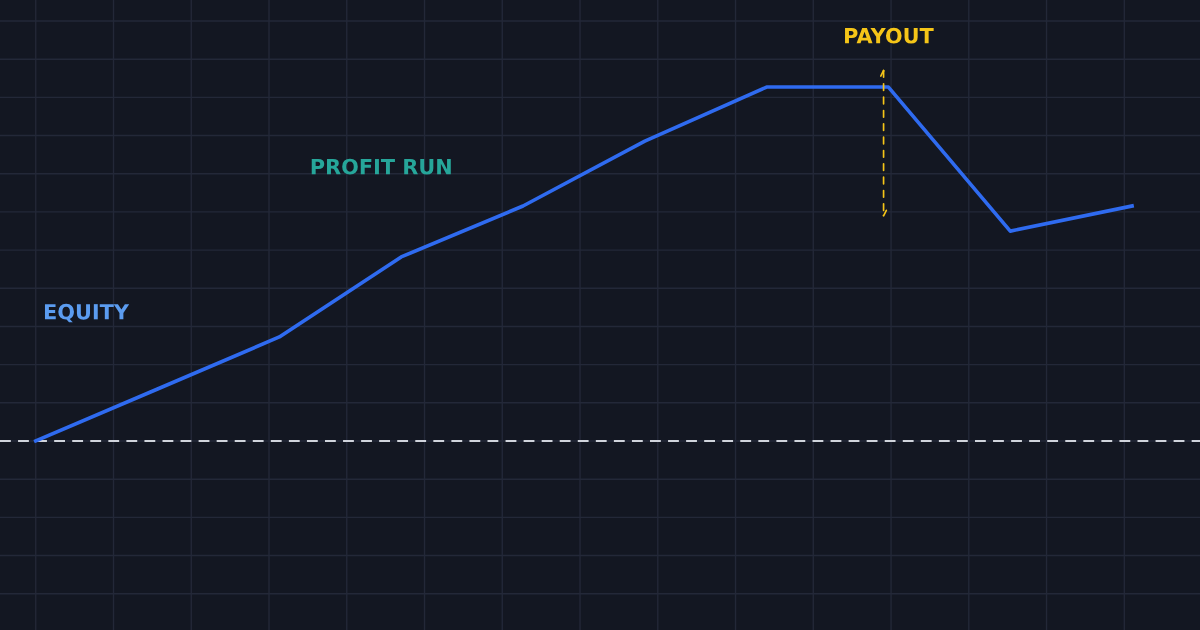 The width and height of the screenshot is (1200, 630). What do you see at coordinates (889, 35) in the screenshot?
I see `text: PAYOUT` at bounding box center [889, 35].